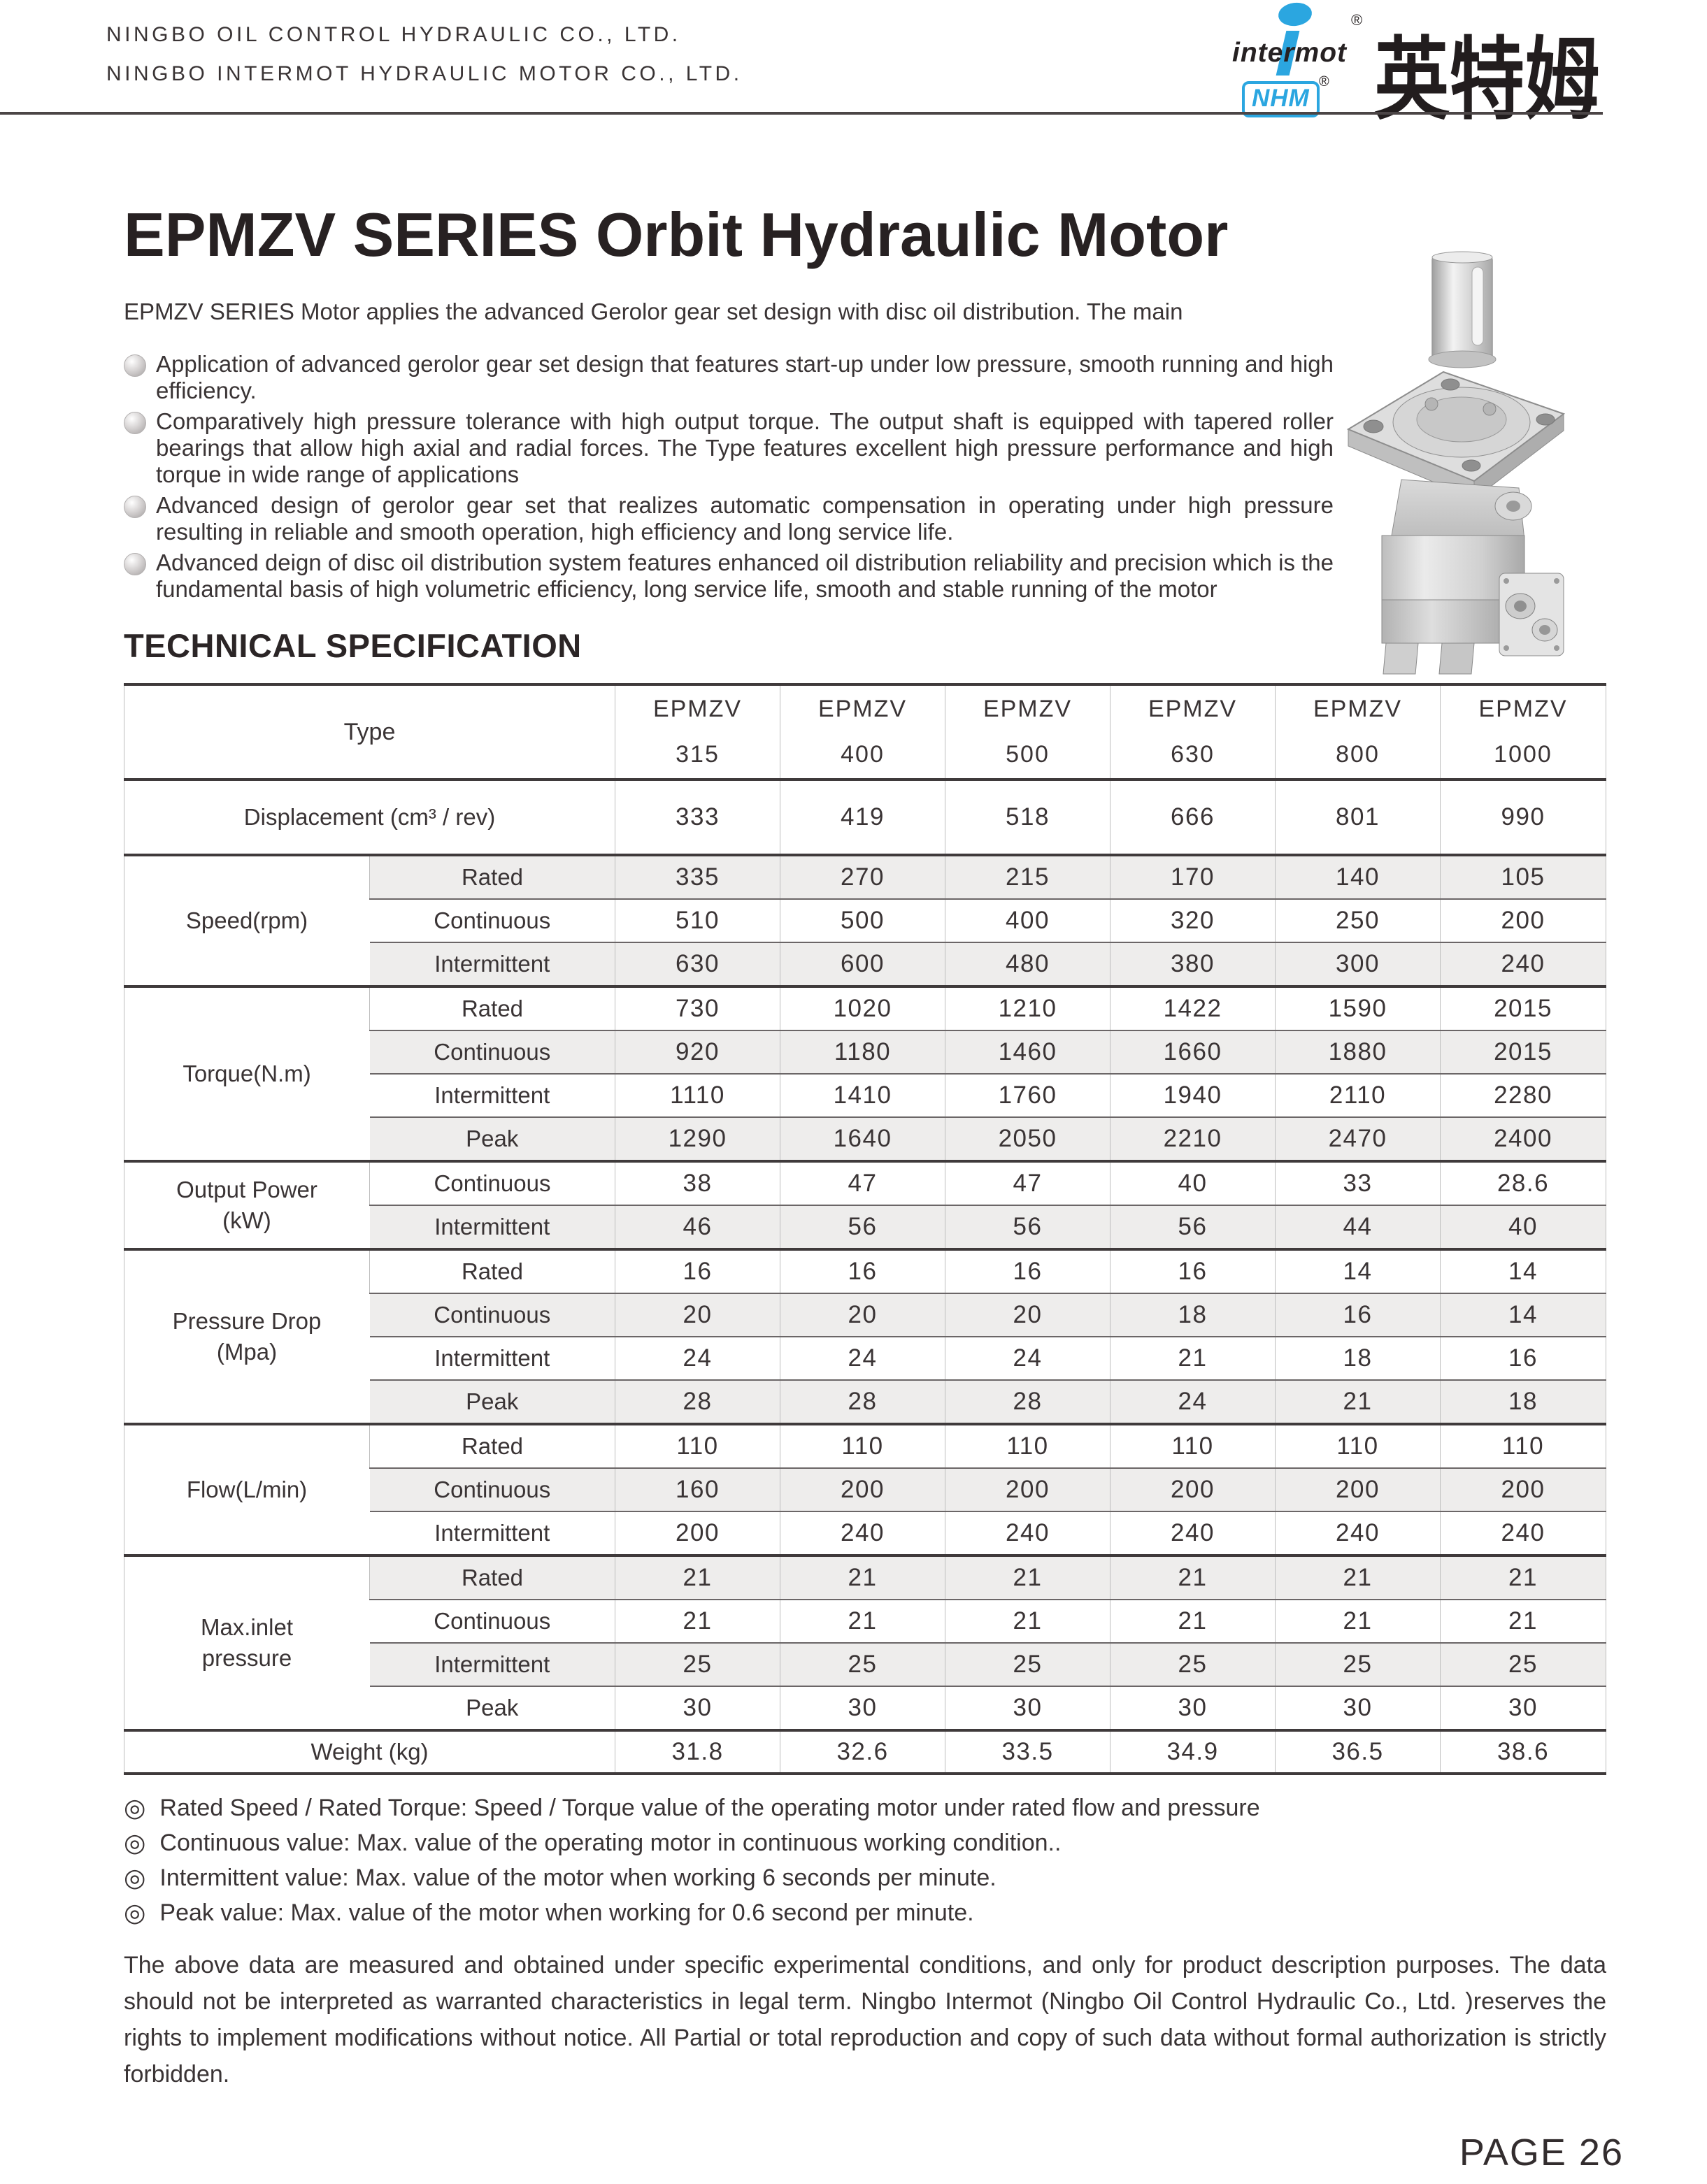 This screenshot has height=2184, width=1707. Describe the element at coordinates (1324, 81) in the screenshot. I see `registered-mark: ®` at that location.